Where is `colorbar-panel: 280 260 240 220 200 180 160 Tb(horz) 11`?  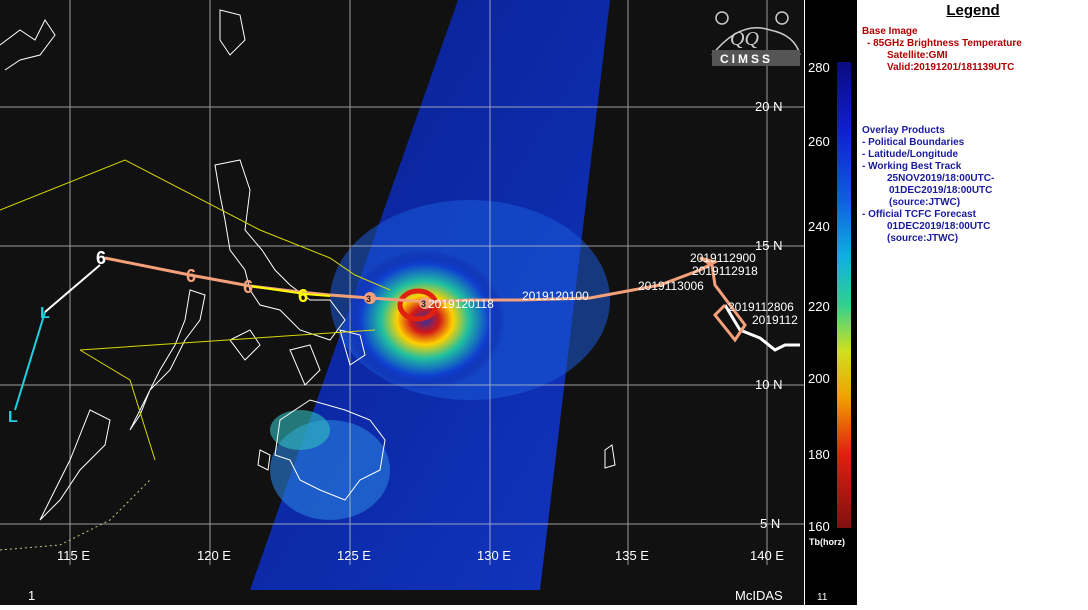
colorbar-panel: 280 260 240 220 200 180 160 Tb(horz) 11 is located at coordinates (830, 302).